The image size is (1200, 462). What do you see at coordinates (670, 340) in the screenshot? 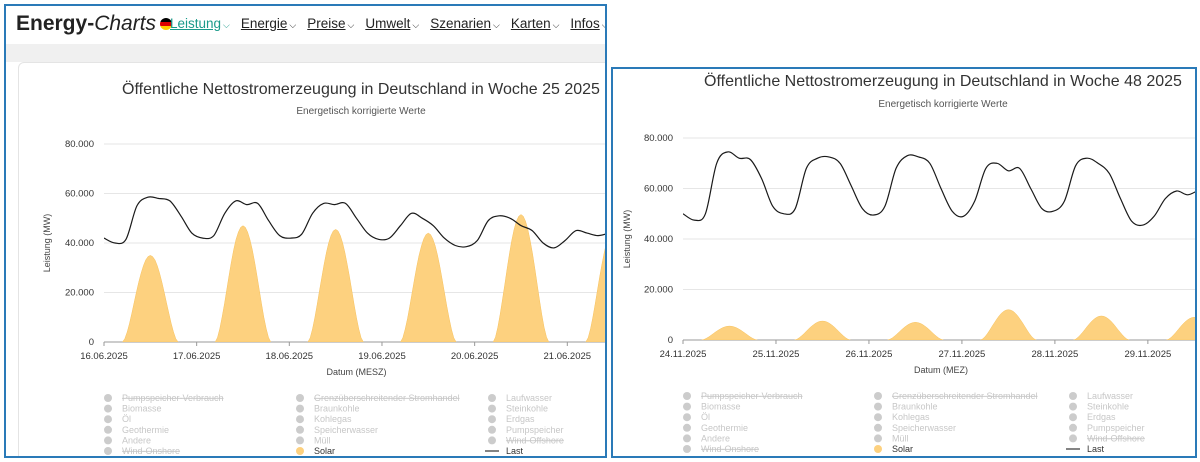
I see `y-tick-label: 0` at bounding box center [670, 340].